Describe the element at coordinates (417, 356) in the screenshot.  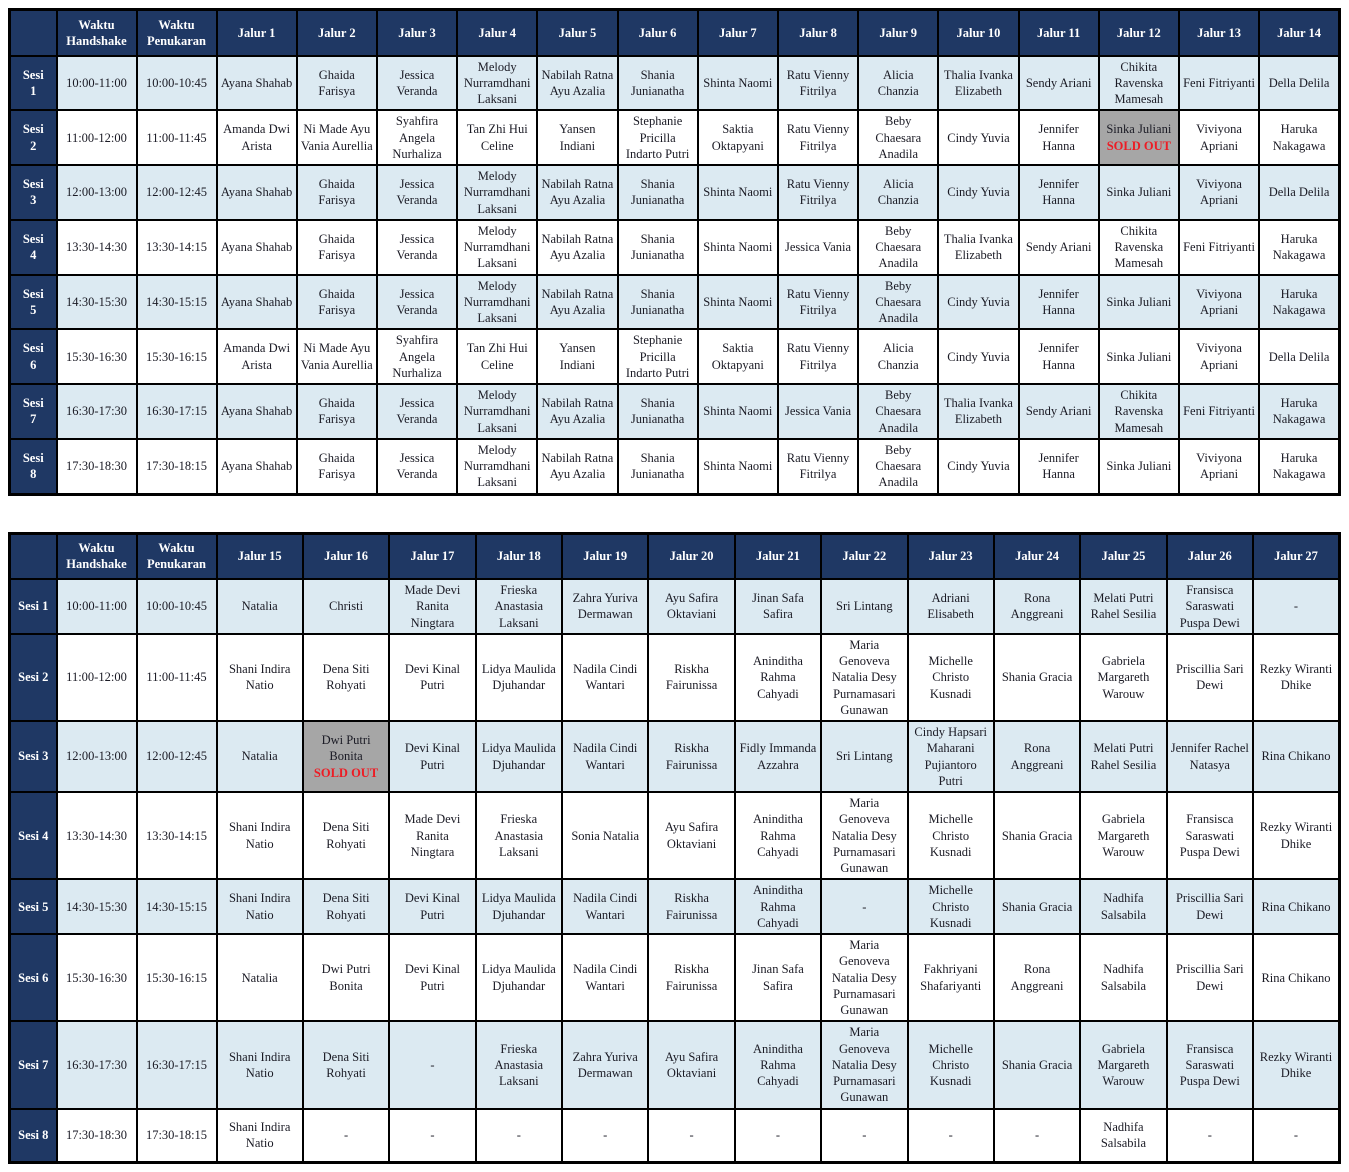
I see `member-cell: Syahfira Angela Nurhaliza` at that location.